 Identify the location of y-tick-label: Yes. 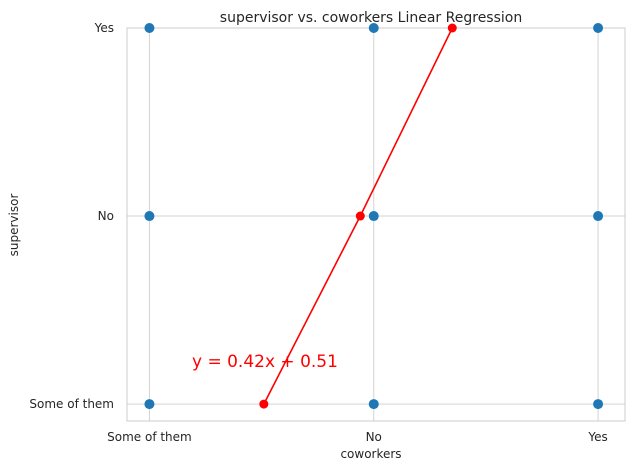
(104, 28).